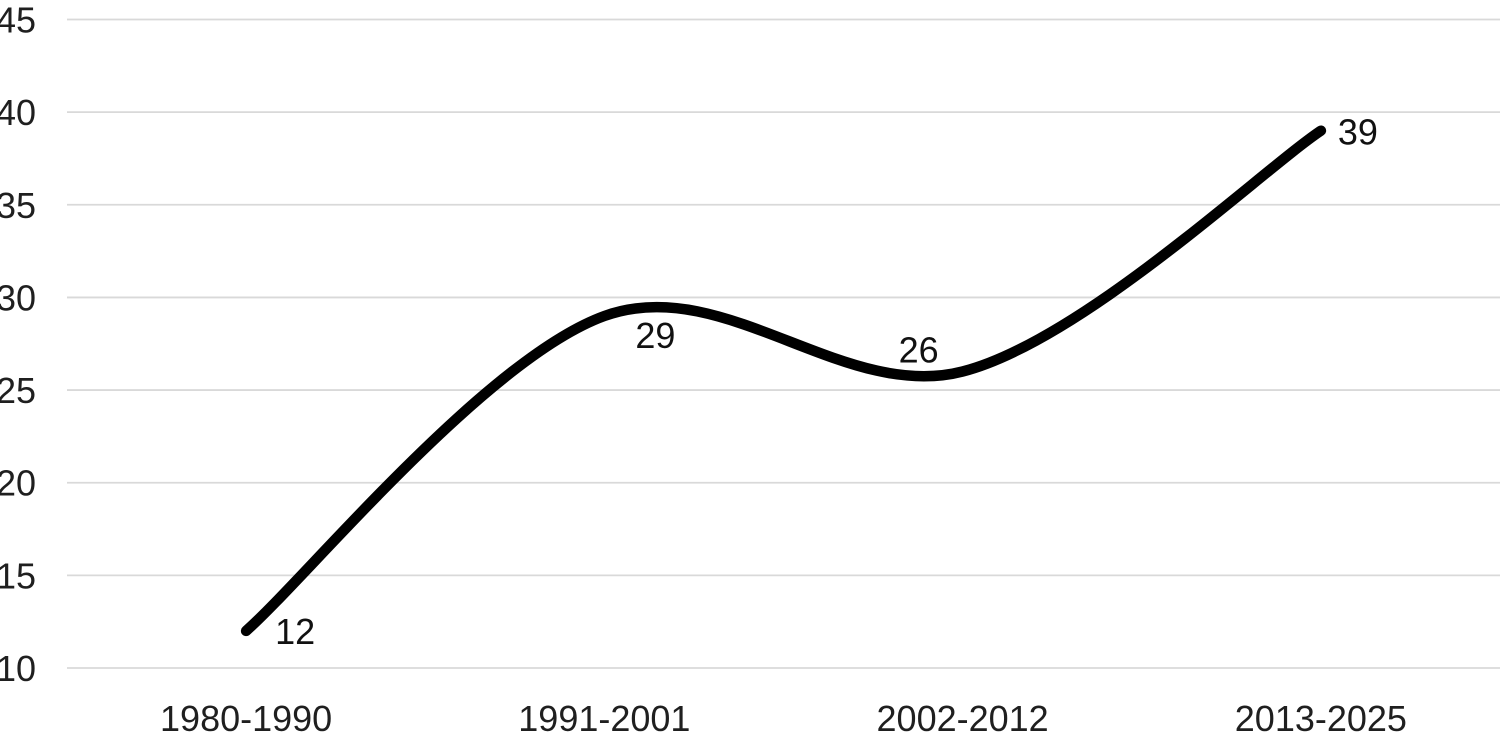 The height and width of the screenshot is (736, 1500). Describe the element at coordinates (18, 483) in the screenshot. I see `y-tick-label-20: 20` at that location.